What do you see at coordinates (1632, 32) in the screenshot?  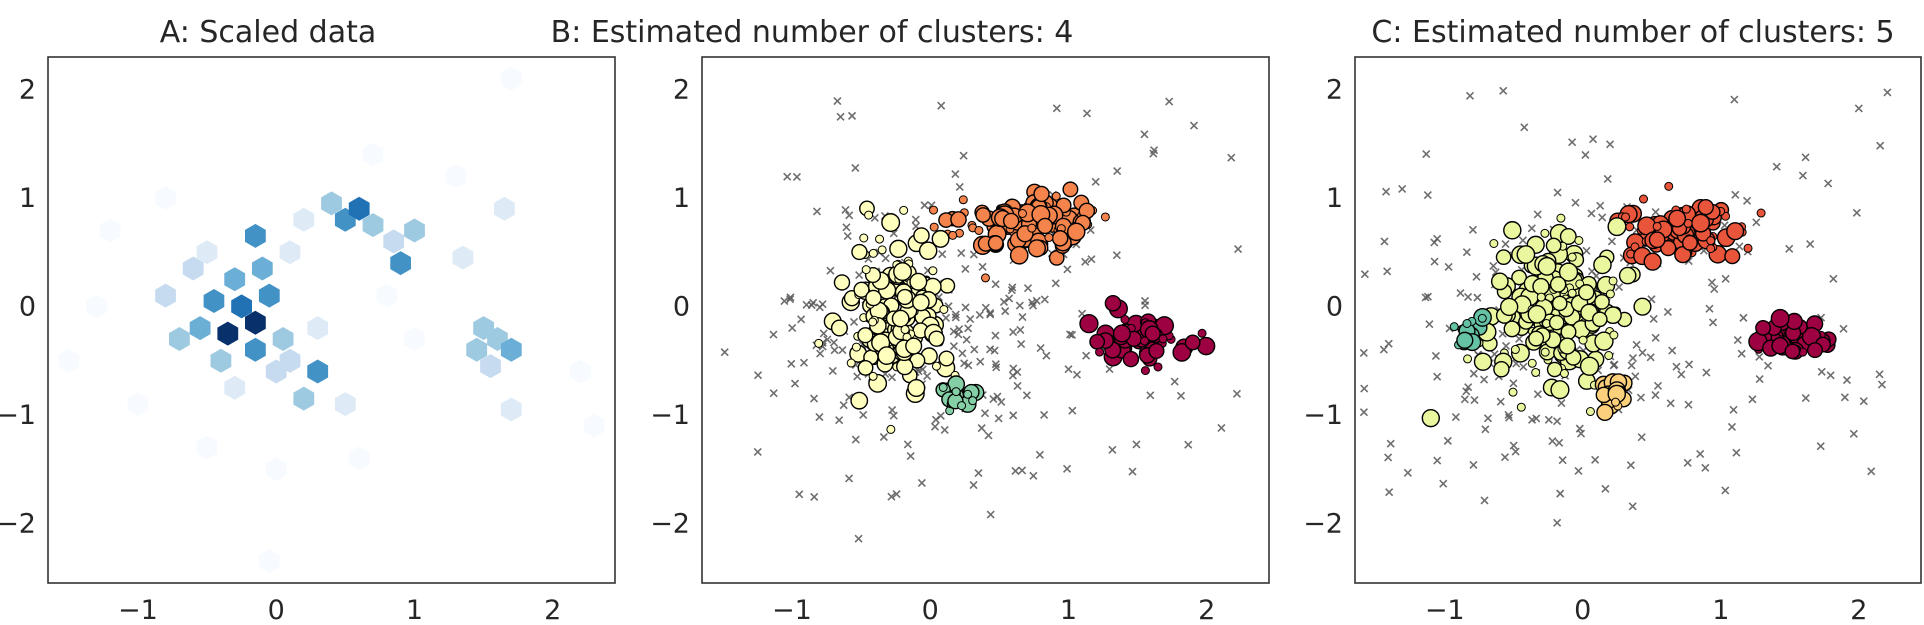 I see `panel-c-title: C: Estimated number of clusters: 5` at bounding box center [1632, 32].